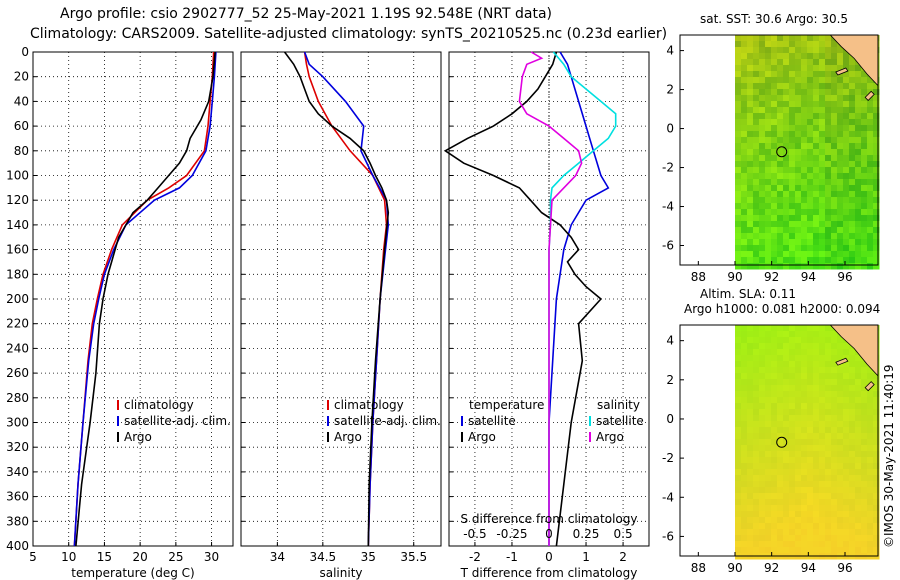 The width and height of the screenshot is (900, 580). I want to click on y-tick-label: 340, so click(17, 472).